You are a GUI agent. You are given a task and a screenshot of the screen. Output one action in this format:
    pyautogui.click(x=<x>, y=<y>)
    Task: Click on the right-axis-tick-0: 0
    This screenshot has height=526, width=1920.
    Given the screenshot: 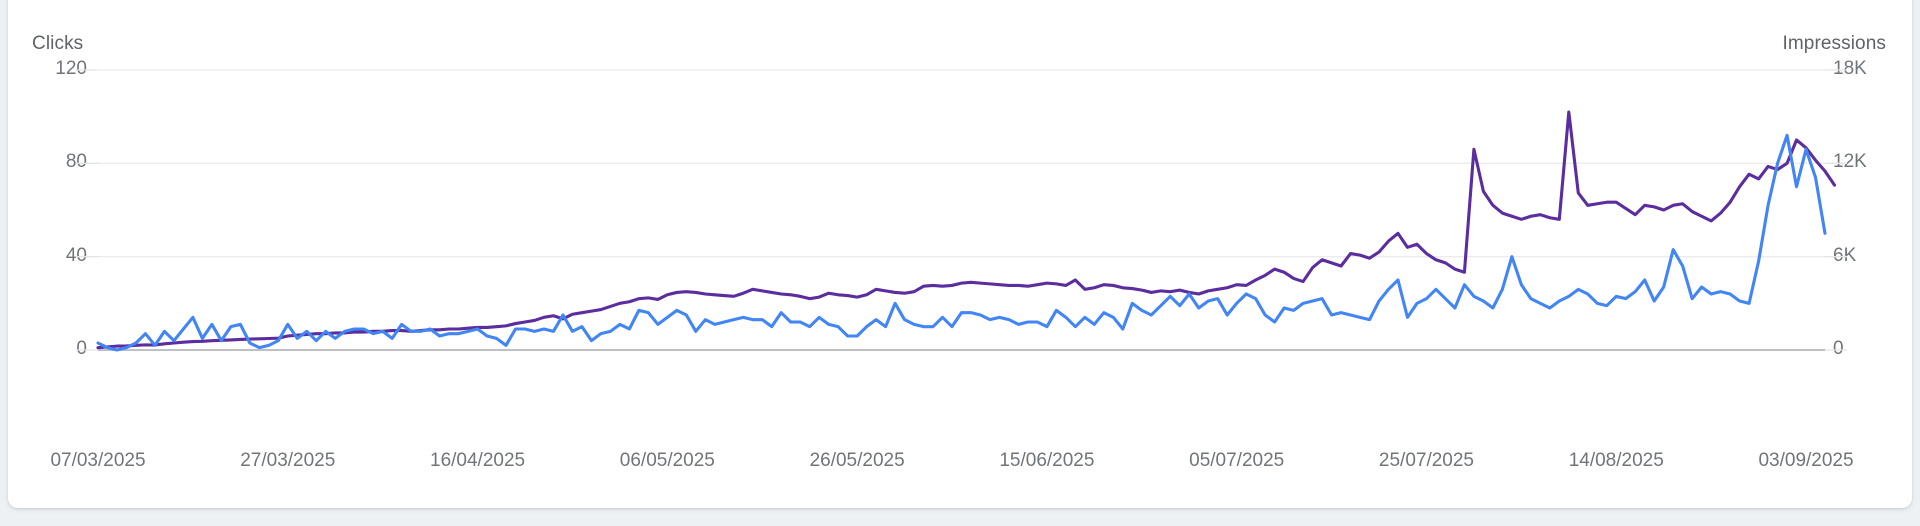 What is the action you would take?
    pyautogui.click(x=1838, y=348)
    